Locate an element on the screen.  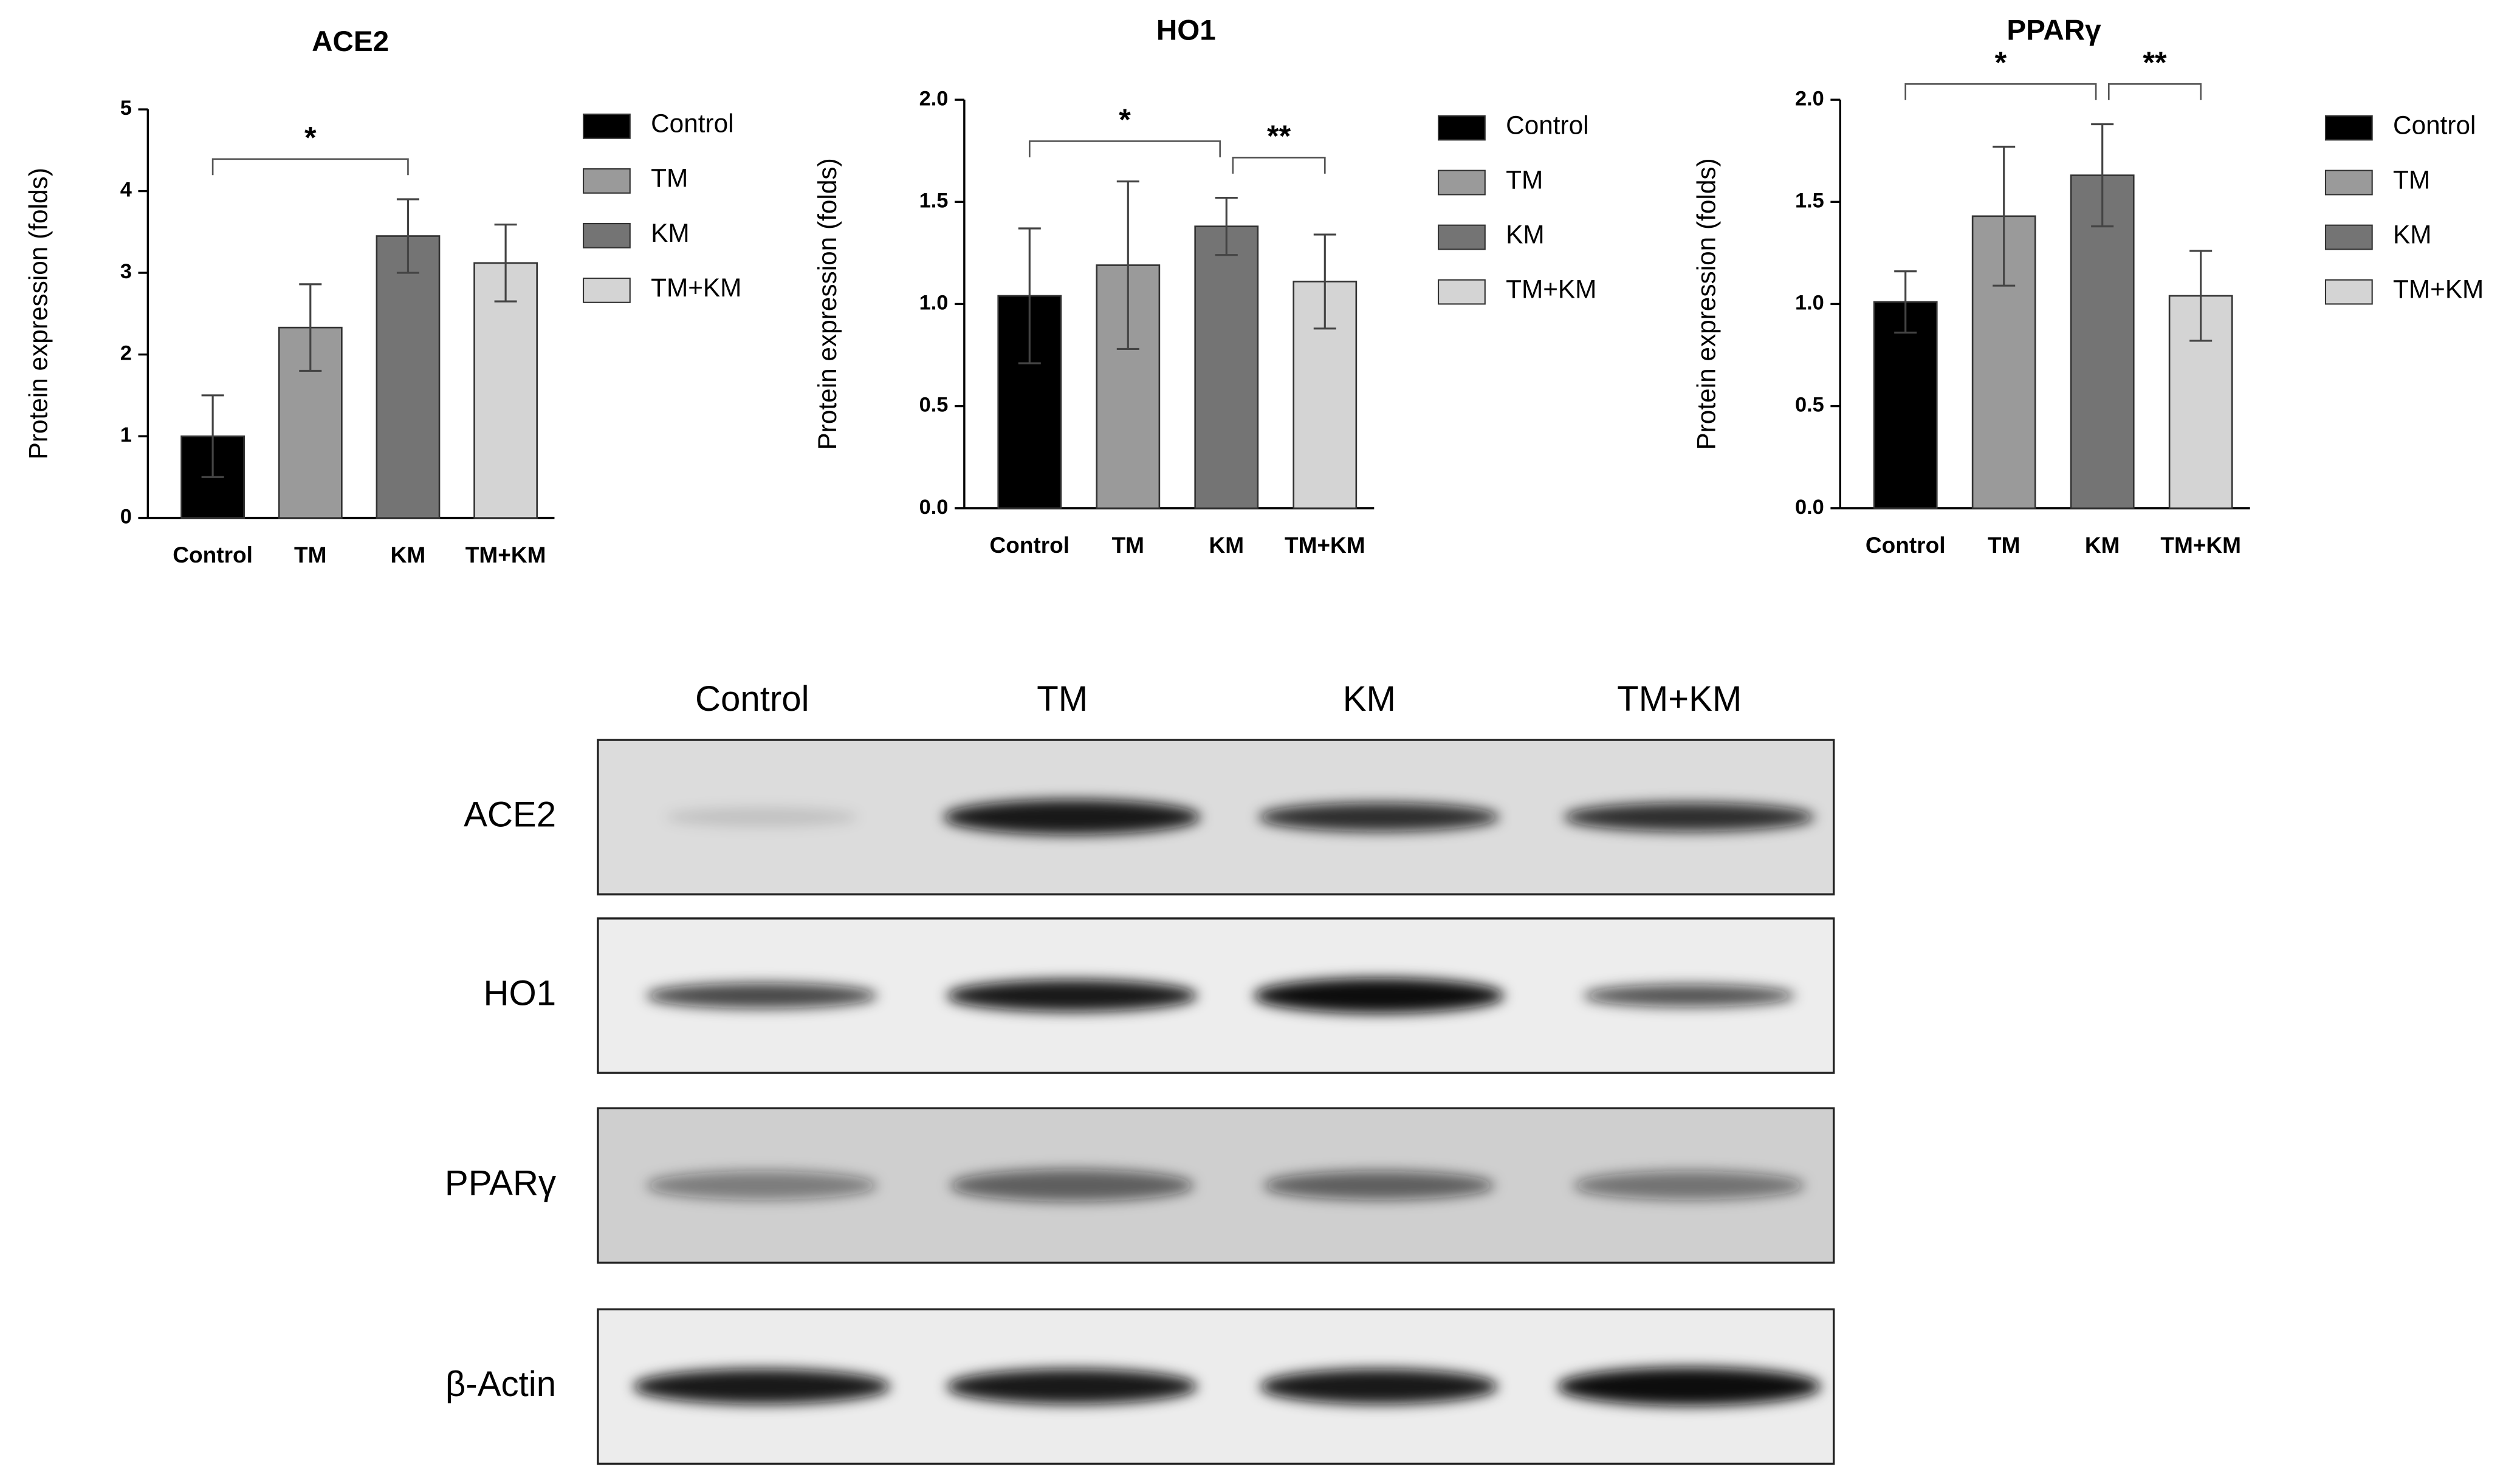
significance-label: * is located at coordinates (1125, 119).